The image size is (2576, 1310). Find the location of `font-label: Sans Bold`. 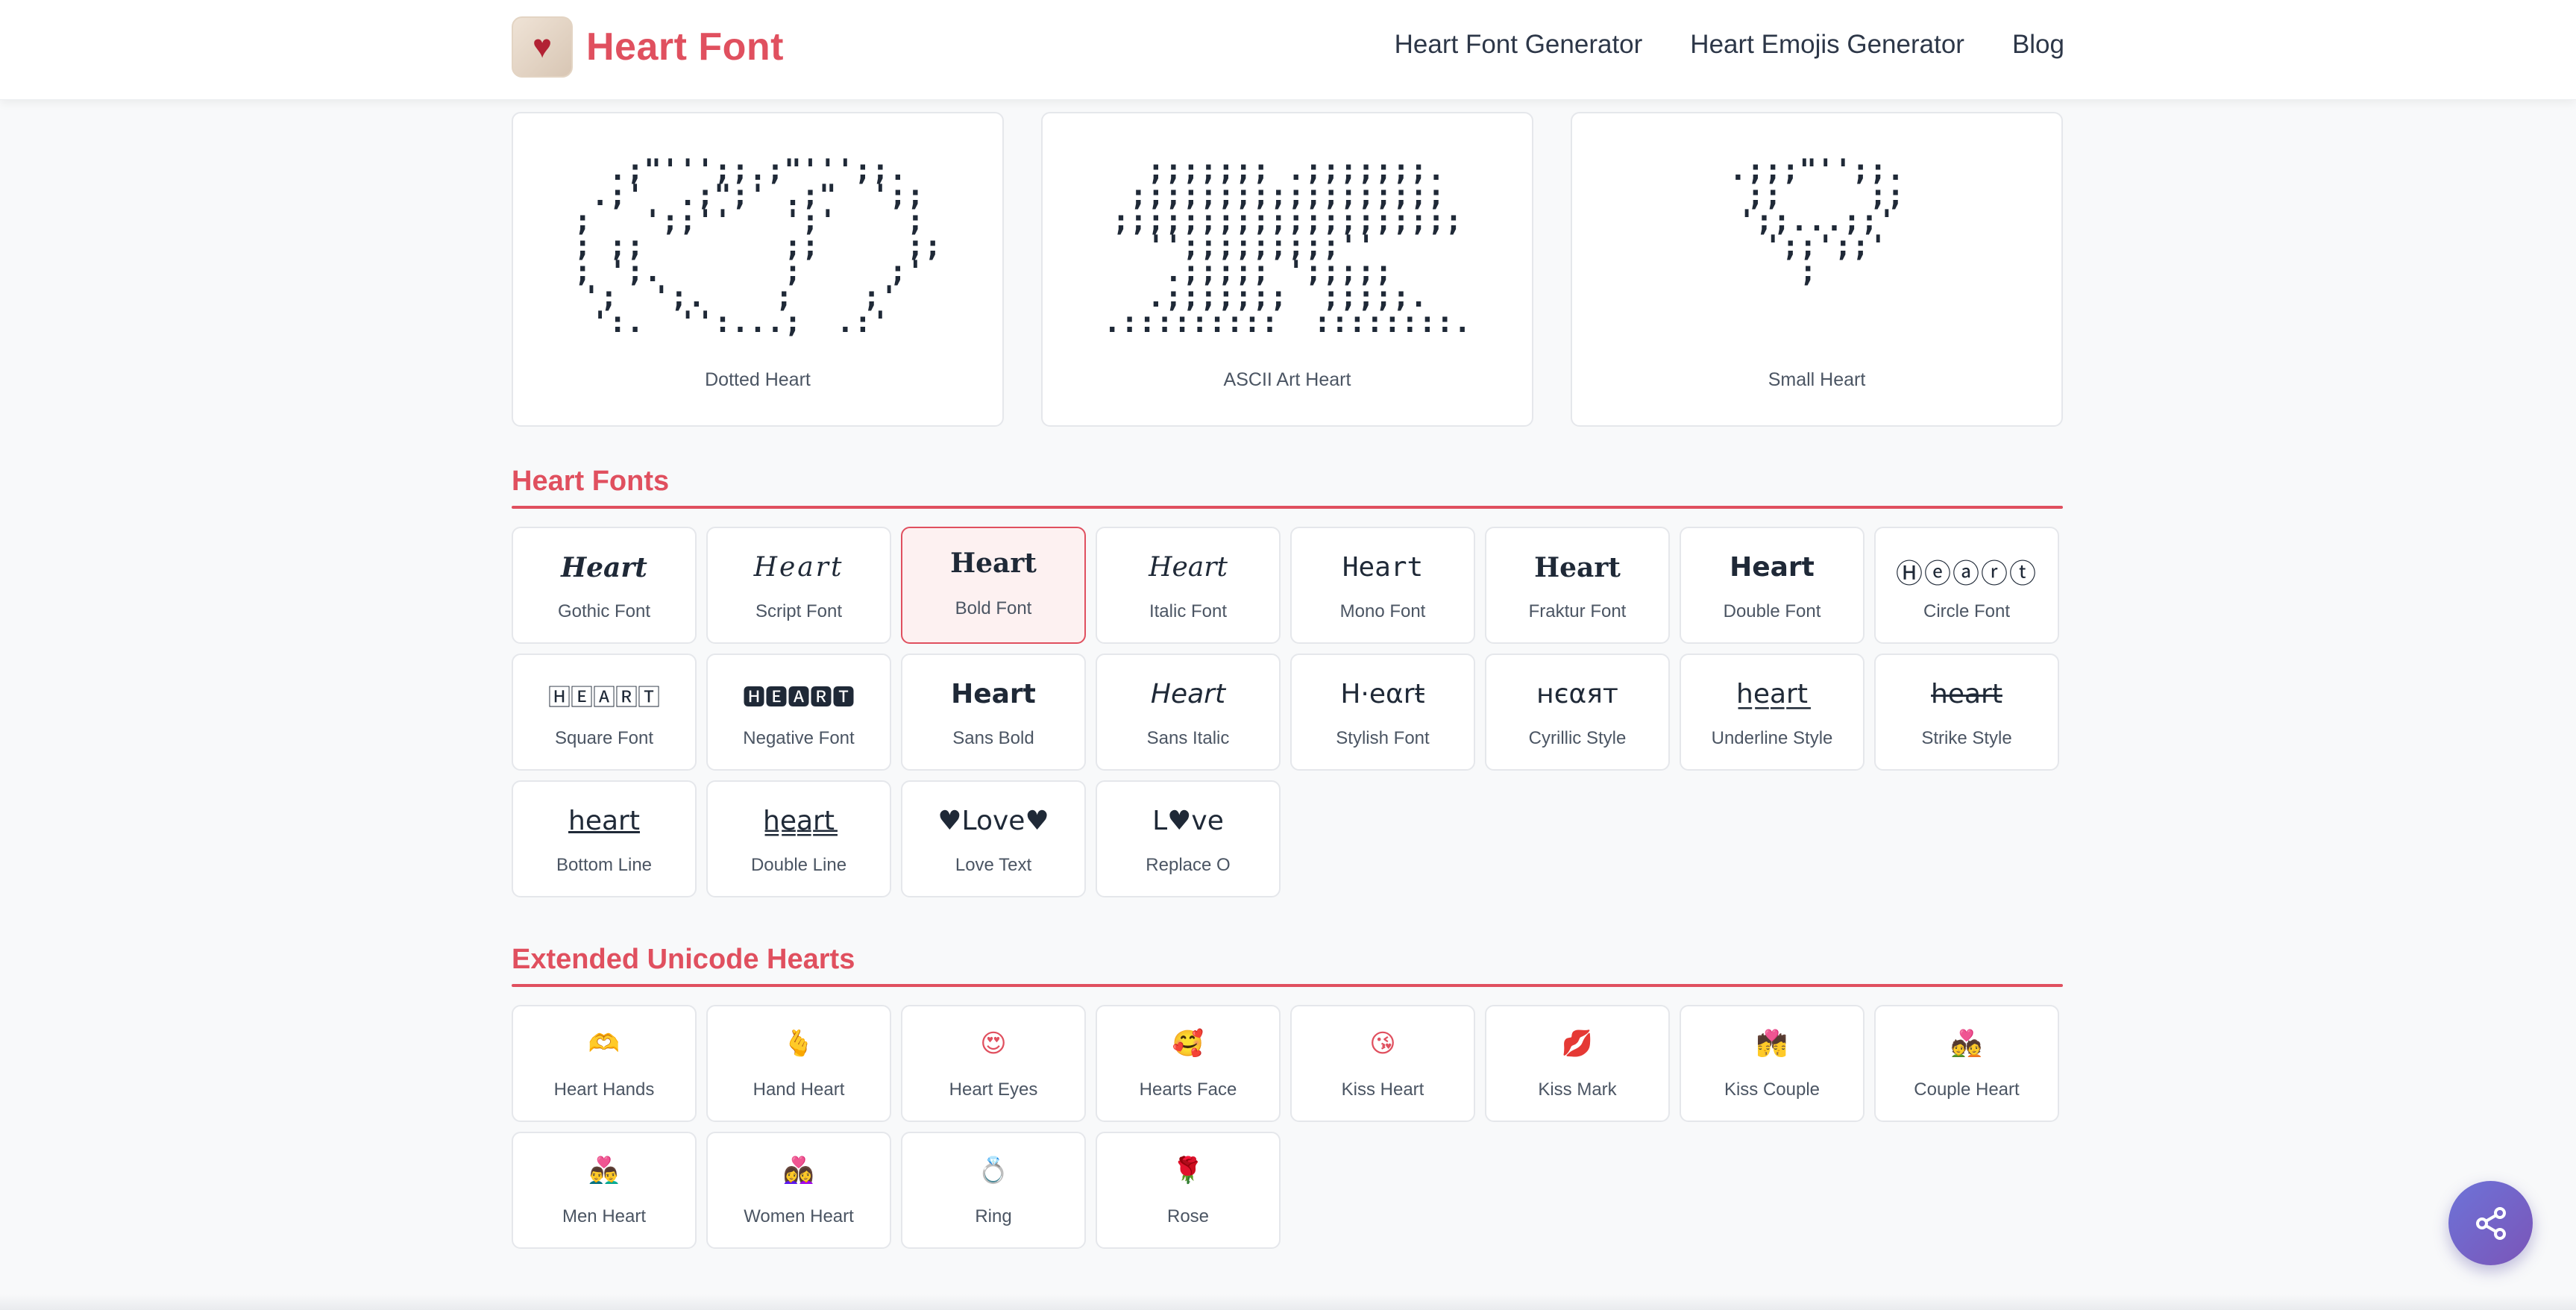

font-label: Sans Bold is located at coordinates (993, 738).